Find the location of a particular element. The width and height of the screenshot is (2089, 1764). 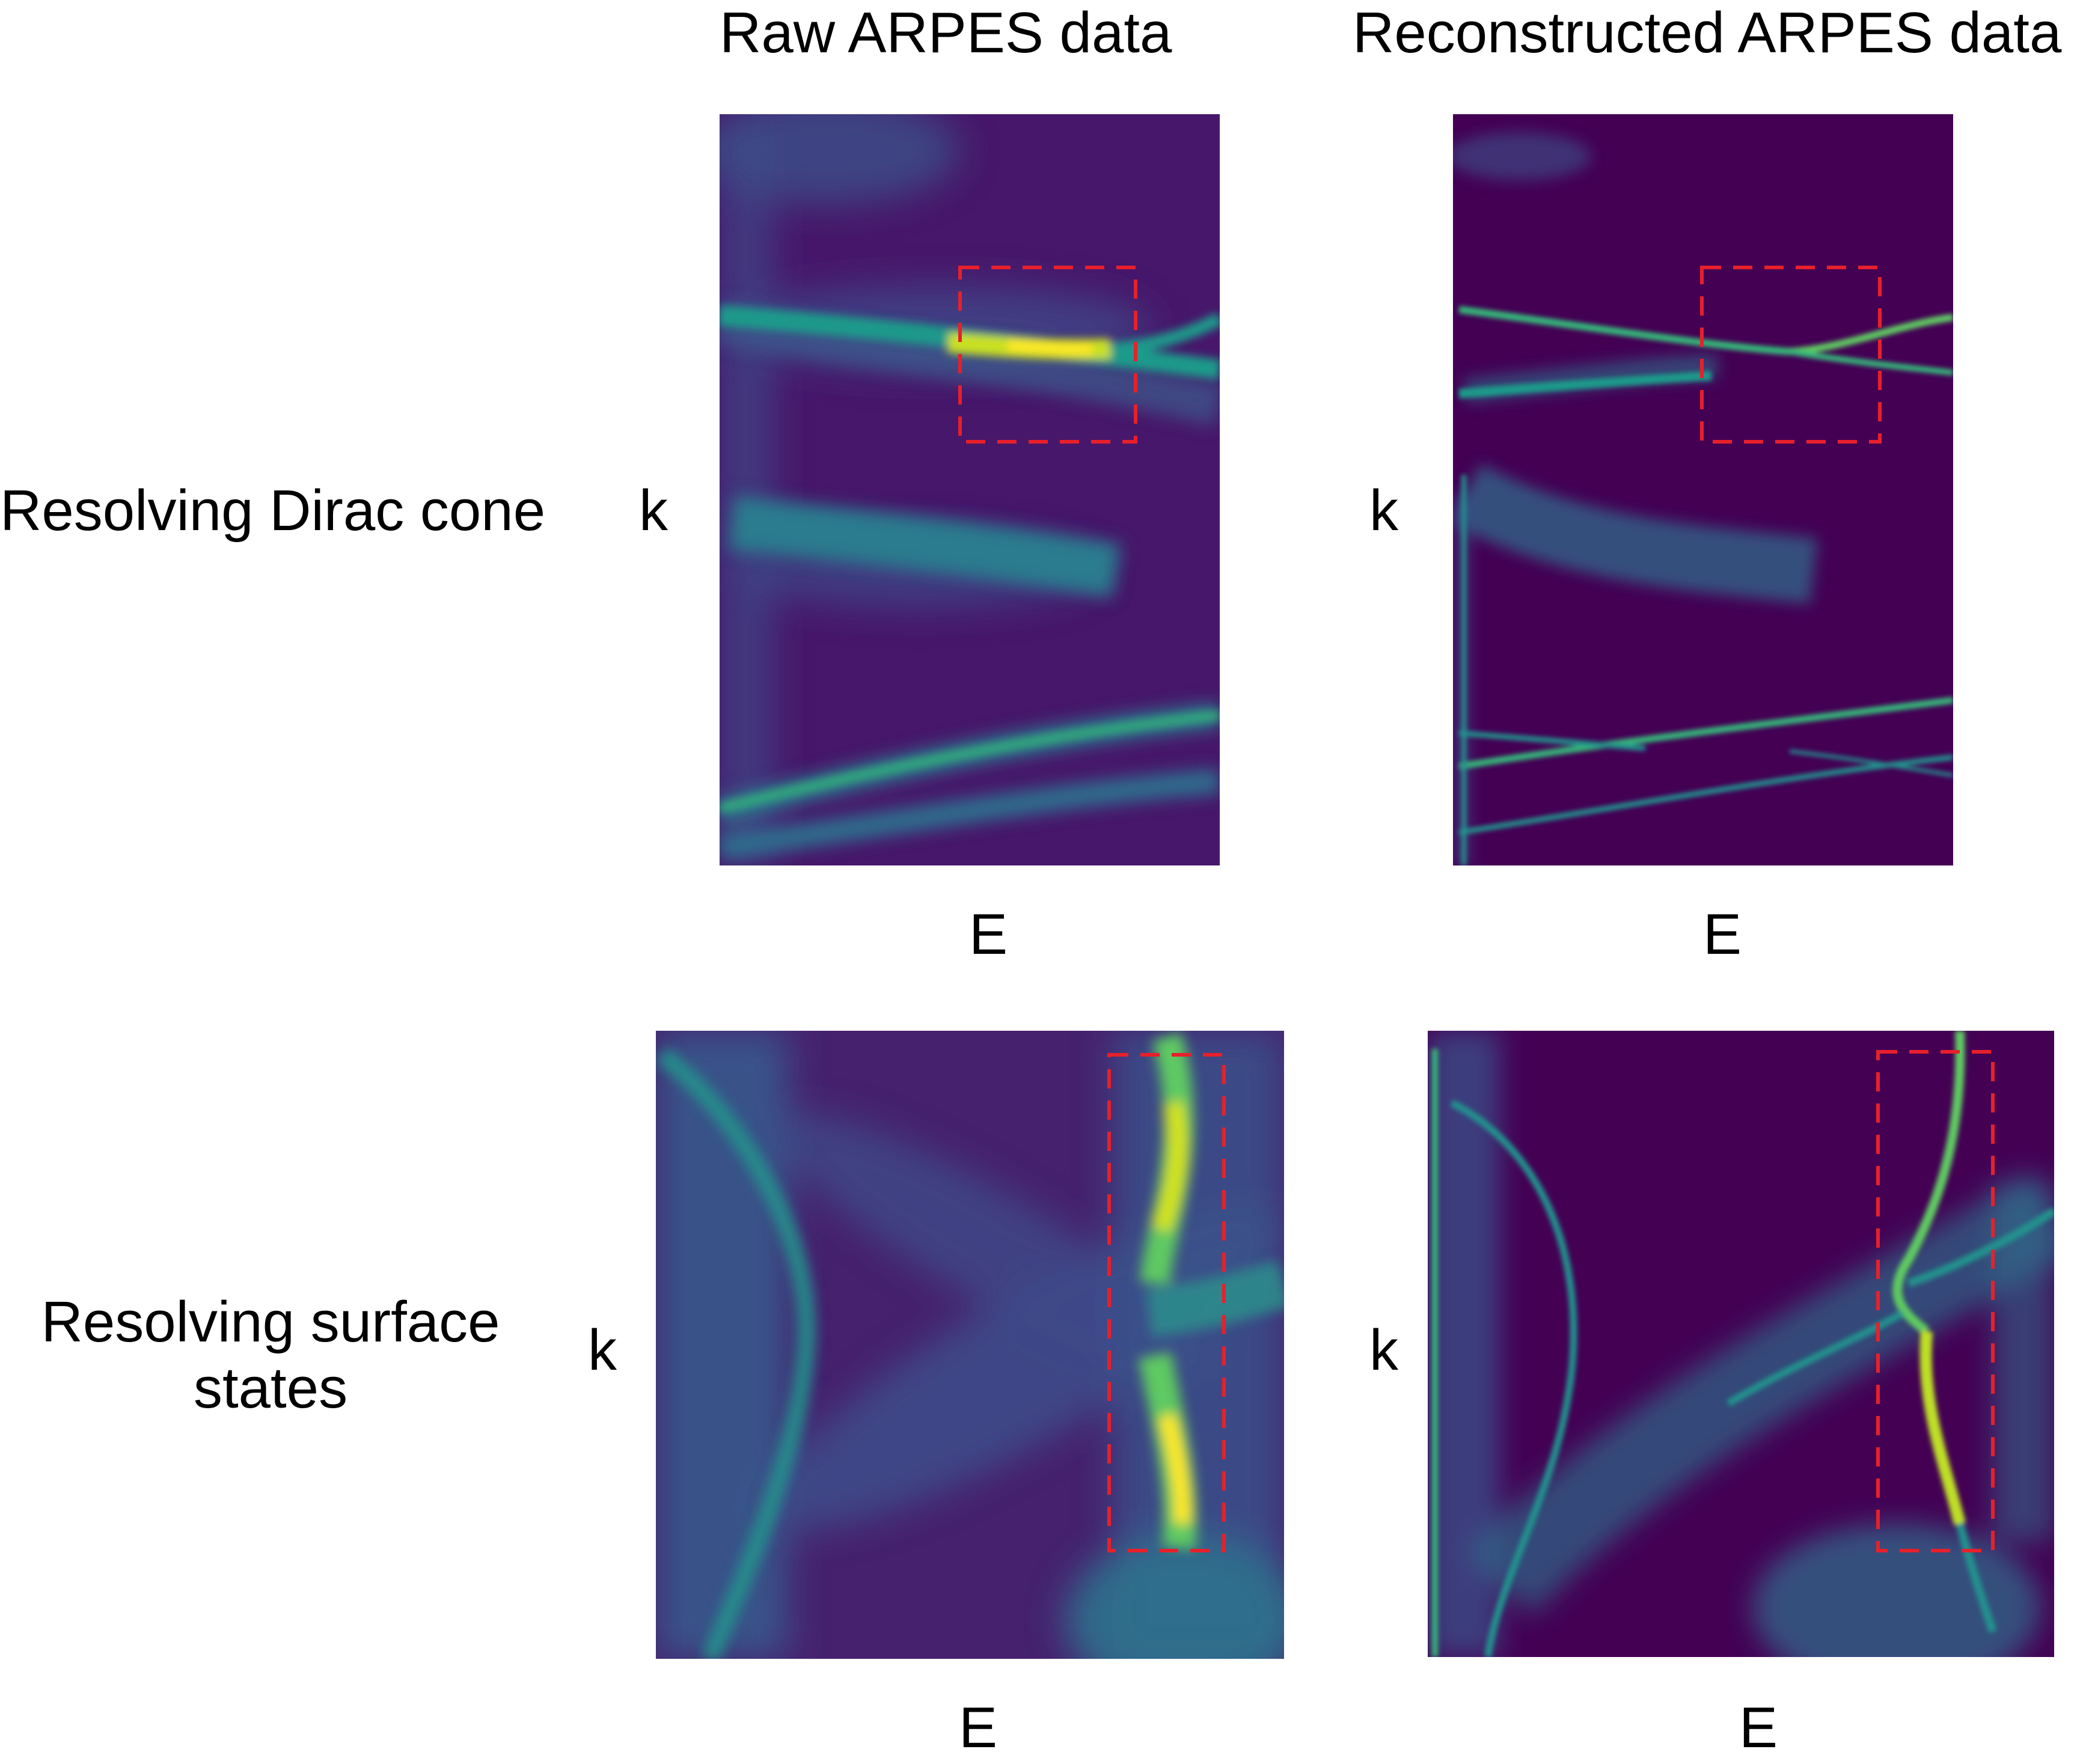

row-label-dirac-cone: Resolving Dirac cone is located at coordinates (272, 511).